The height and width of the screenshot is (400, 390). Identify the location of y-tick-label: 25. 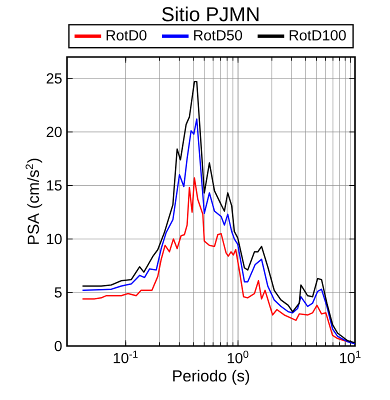
(54, 78).